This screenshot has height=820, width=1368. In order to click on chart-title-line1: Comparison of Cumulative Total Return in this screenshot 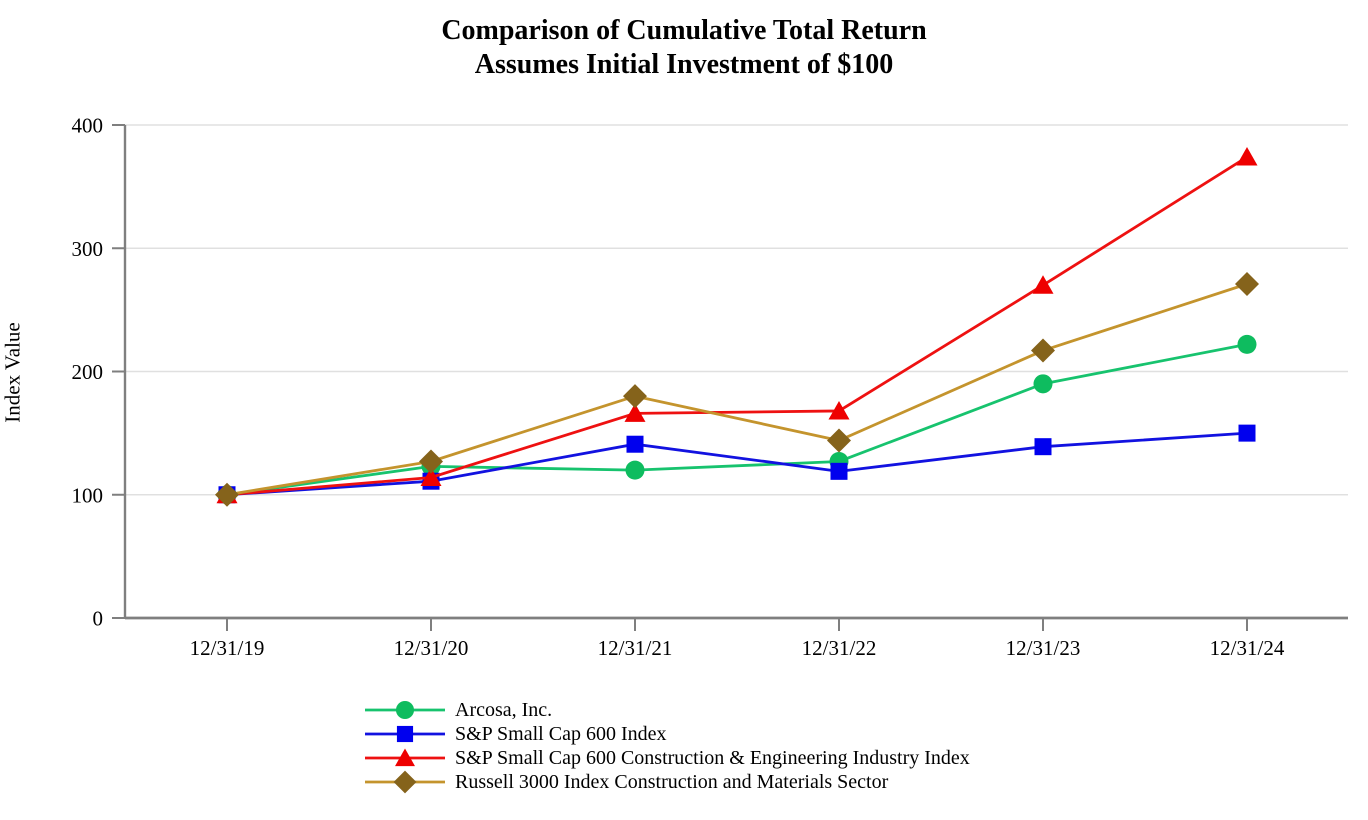, I will do `click(684, 30)`.